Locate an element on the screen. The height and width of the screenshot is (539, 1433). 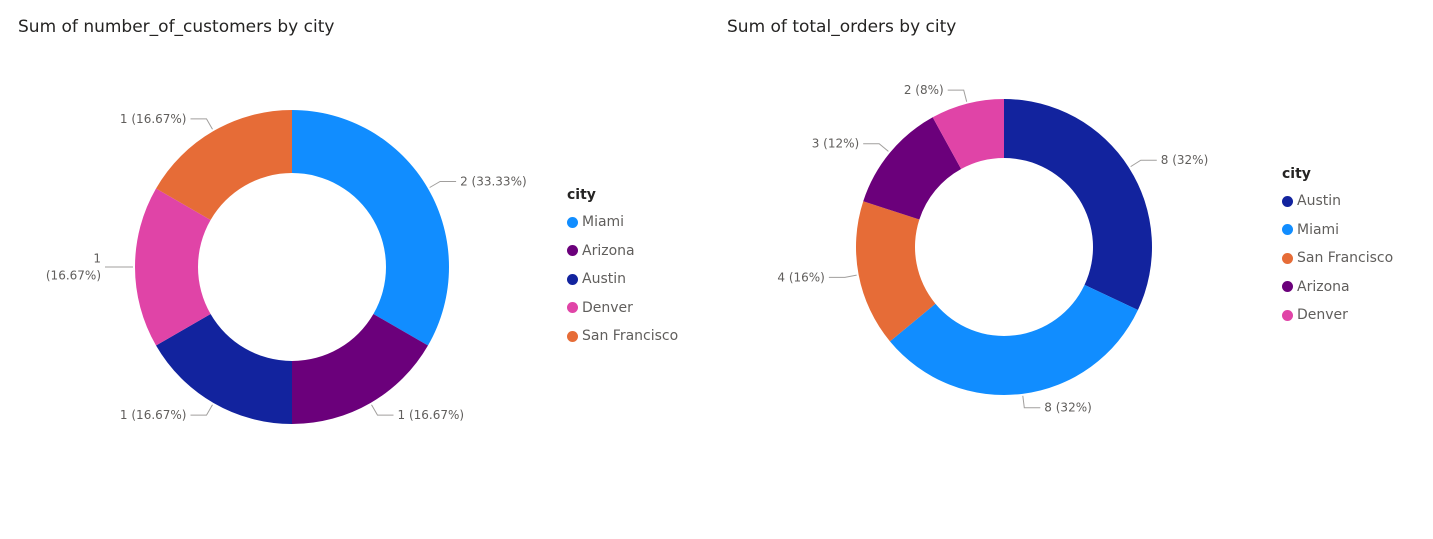
data-label-denver: 1 (16.67%) is located at coordinates (73, 267).